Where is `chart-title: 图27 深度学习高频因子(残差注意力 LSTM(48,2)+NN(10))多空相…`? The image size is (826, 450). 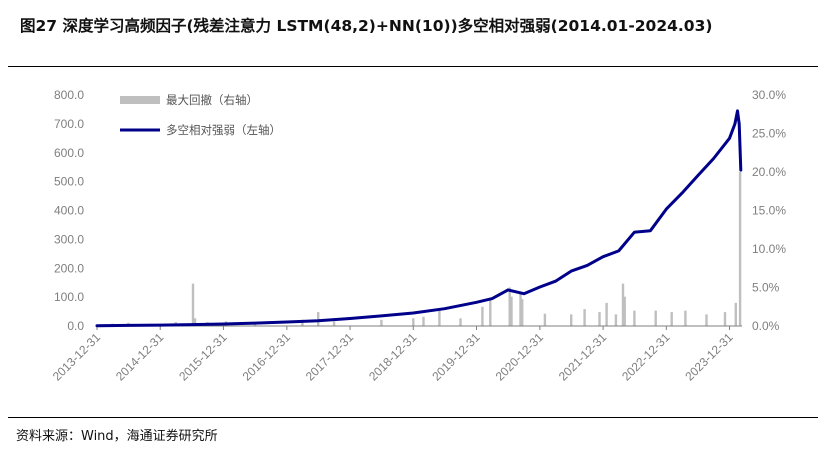
chart-title: 图27 深度学习高频因子(残差注意力 LSTM(48,2)+NN(10))多空相… is located at coordinates (366, 26).